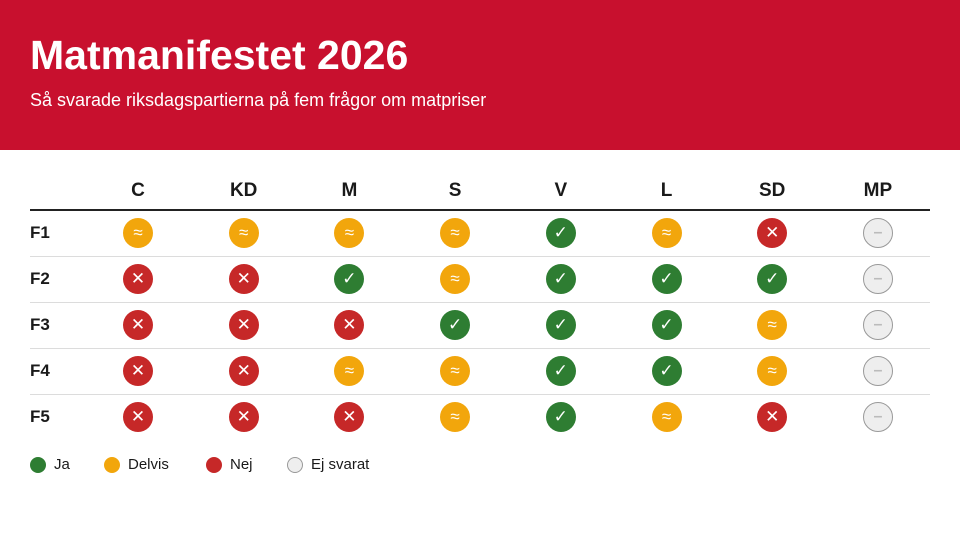  I want to click on table-row-f1: F1 ≈ ≈ ≈ ≈ ✓ ≈ ✕ –, so click(480, 234).